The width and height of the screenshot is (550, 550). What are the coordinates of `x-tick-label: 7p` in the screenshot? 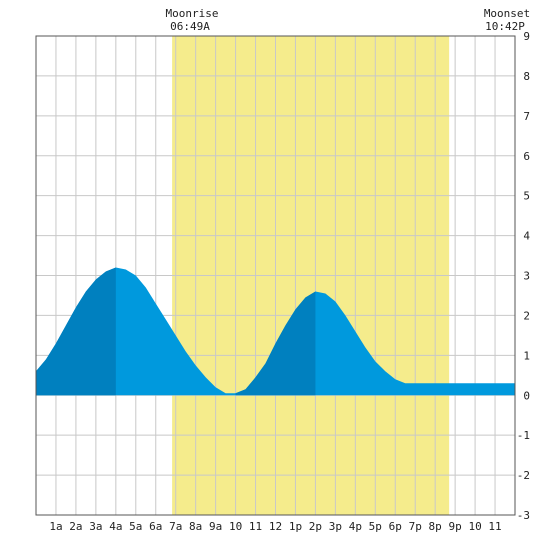 It's located at (415, 526).